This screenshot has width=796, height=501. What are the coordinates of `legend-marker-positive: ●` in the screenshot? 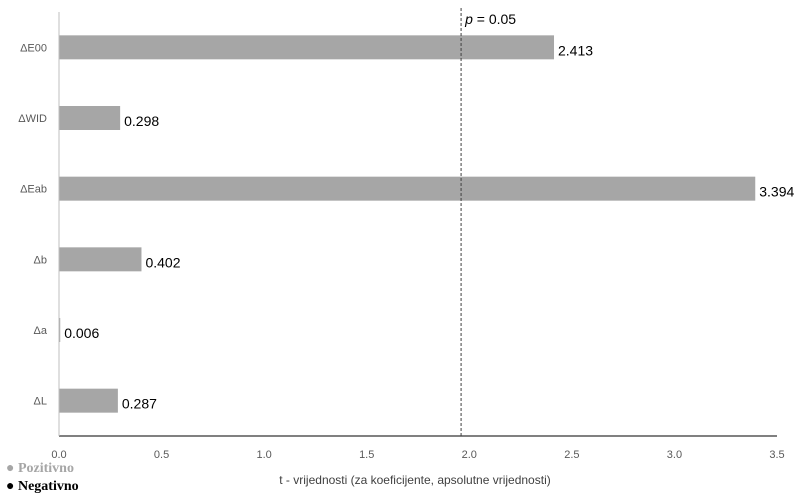 It's located at (10, 468).